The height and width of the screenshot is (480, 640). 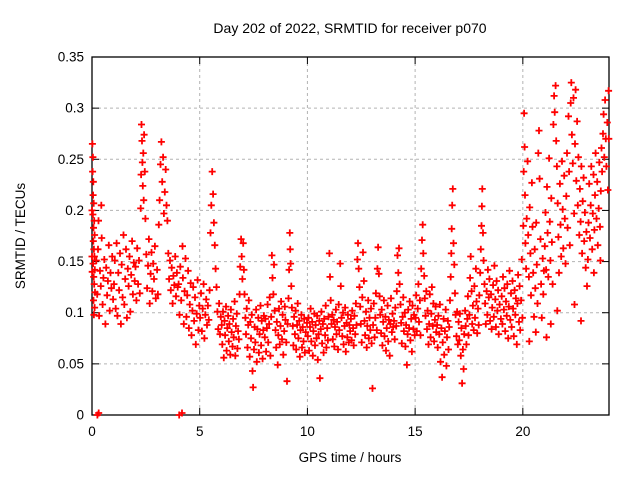 I want to click on x-tick-label: 0, so click(x=92, y=431).